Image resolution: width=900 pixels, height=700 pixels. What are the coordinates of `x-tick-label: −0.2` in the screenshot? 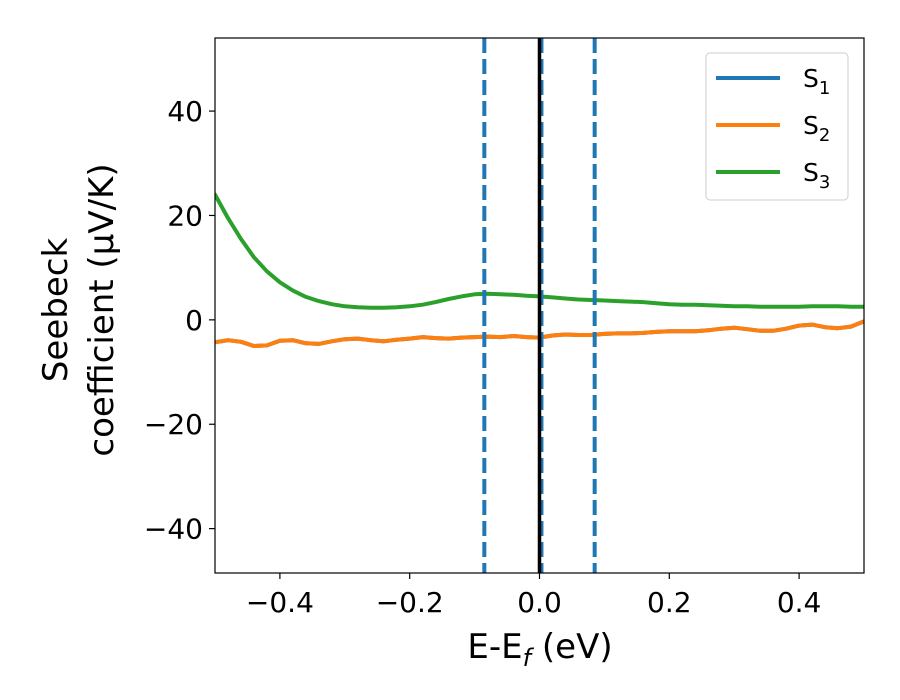 It's located at (410, 602).